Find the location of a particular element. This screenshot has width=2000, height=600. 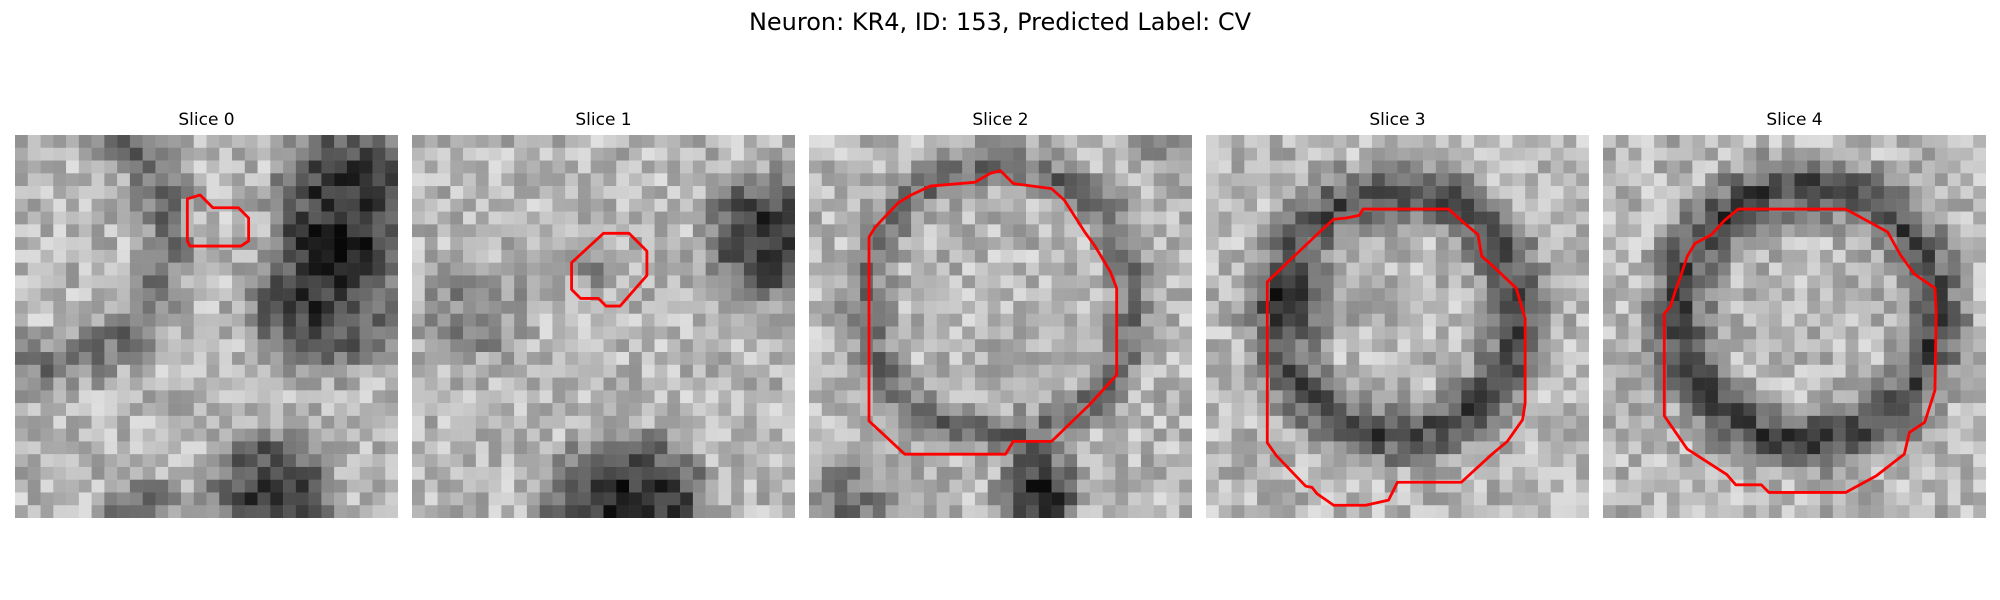

slice-panel-0: Slice 0 is located at coordinates (206, 314).